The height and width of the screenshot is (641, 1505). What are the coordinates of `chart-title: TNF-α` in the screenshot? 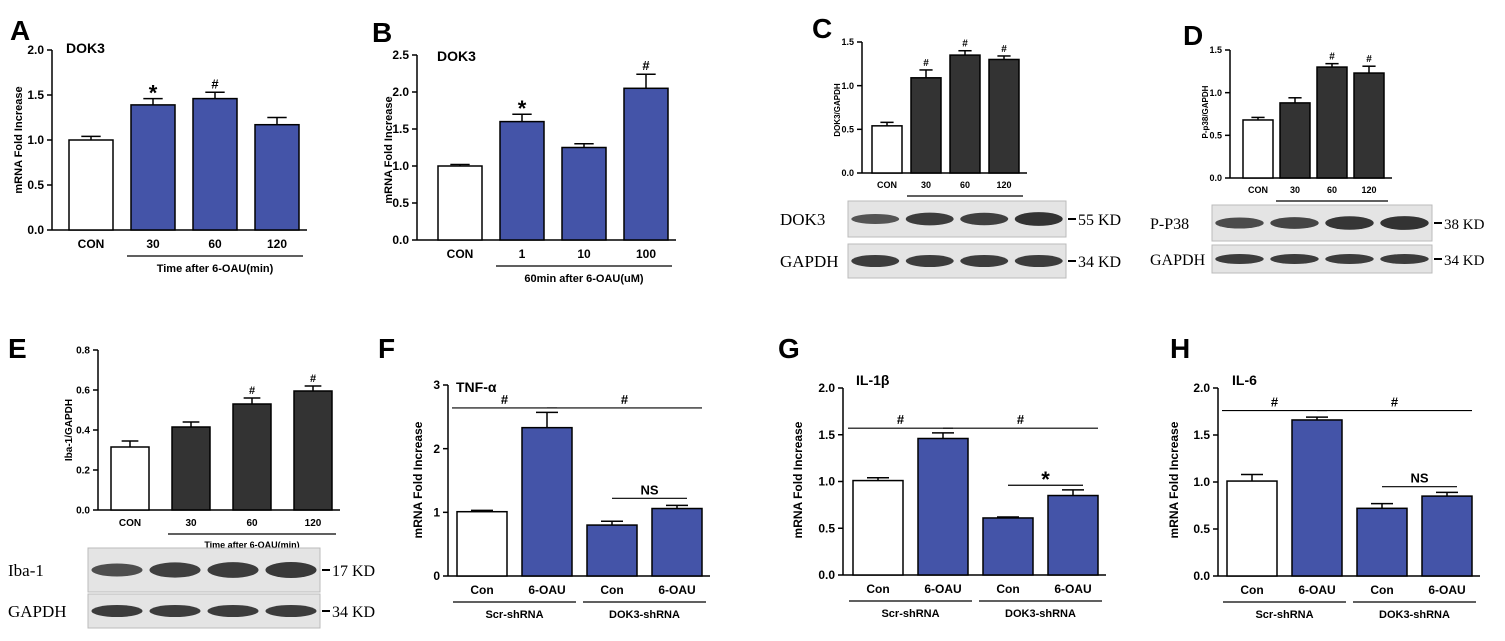 It's located at (476, 387).